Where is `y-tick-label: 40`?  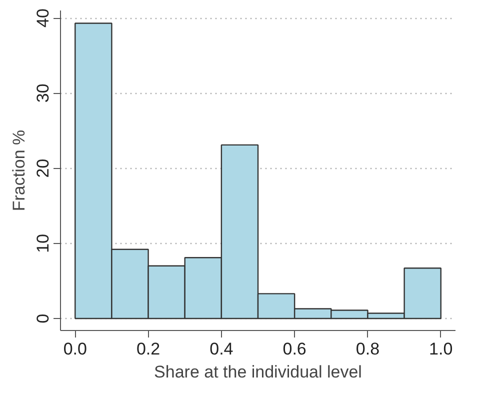 y-tick-label: 40 is located at coordinates (43, 18).